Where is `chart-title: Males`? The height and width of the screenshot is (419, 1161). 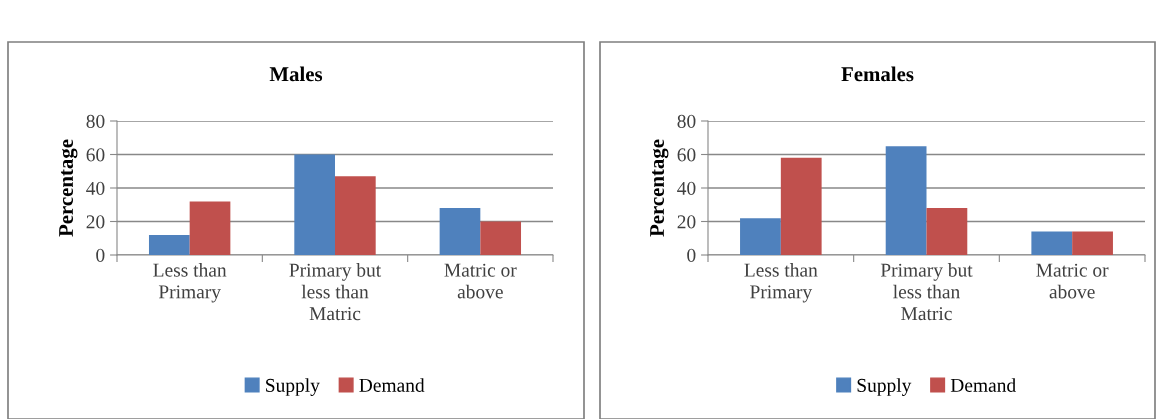 chart-title: Males is located at coordinates (296, 74).